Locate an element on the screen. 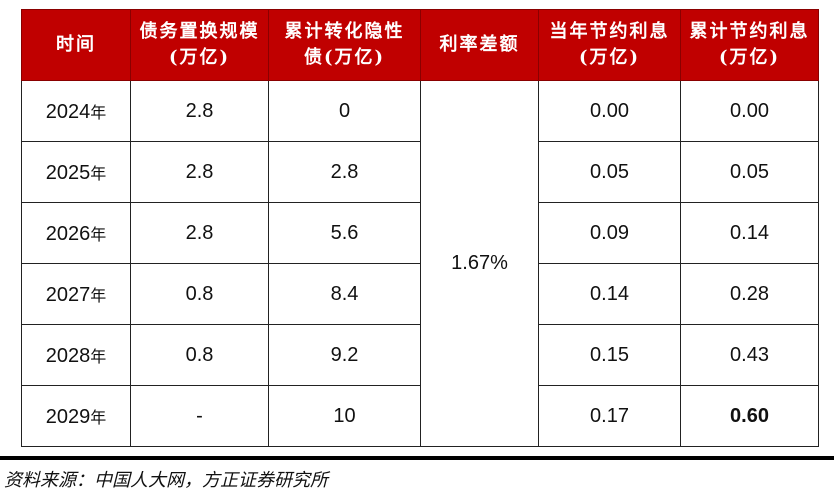 The height and width of the screenshot is (504, 834). cell-cumulative-saving: 0.14 is located at coordinates (749, 233).